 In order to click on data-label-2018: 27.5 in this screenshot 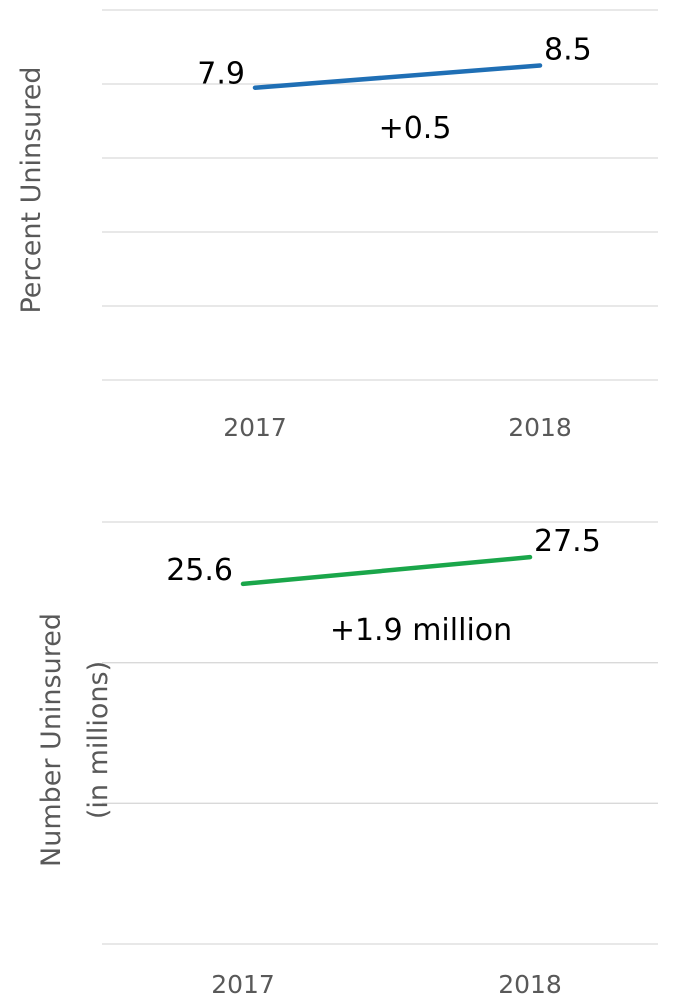, I will do `click(567, 541)`.